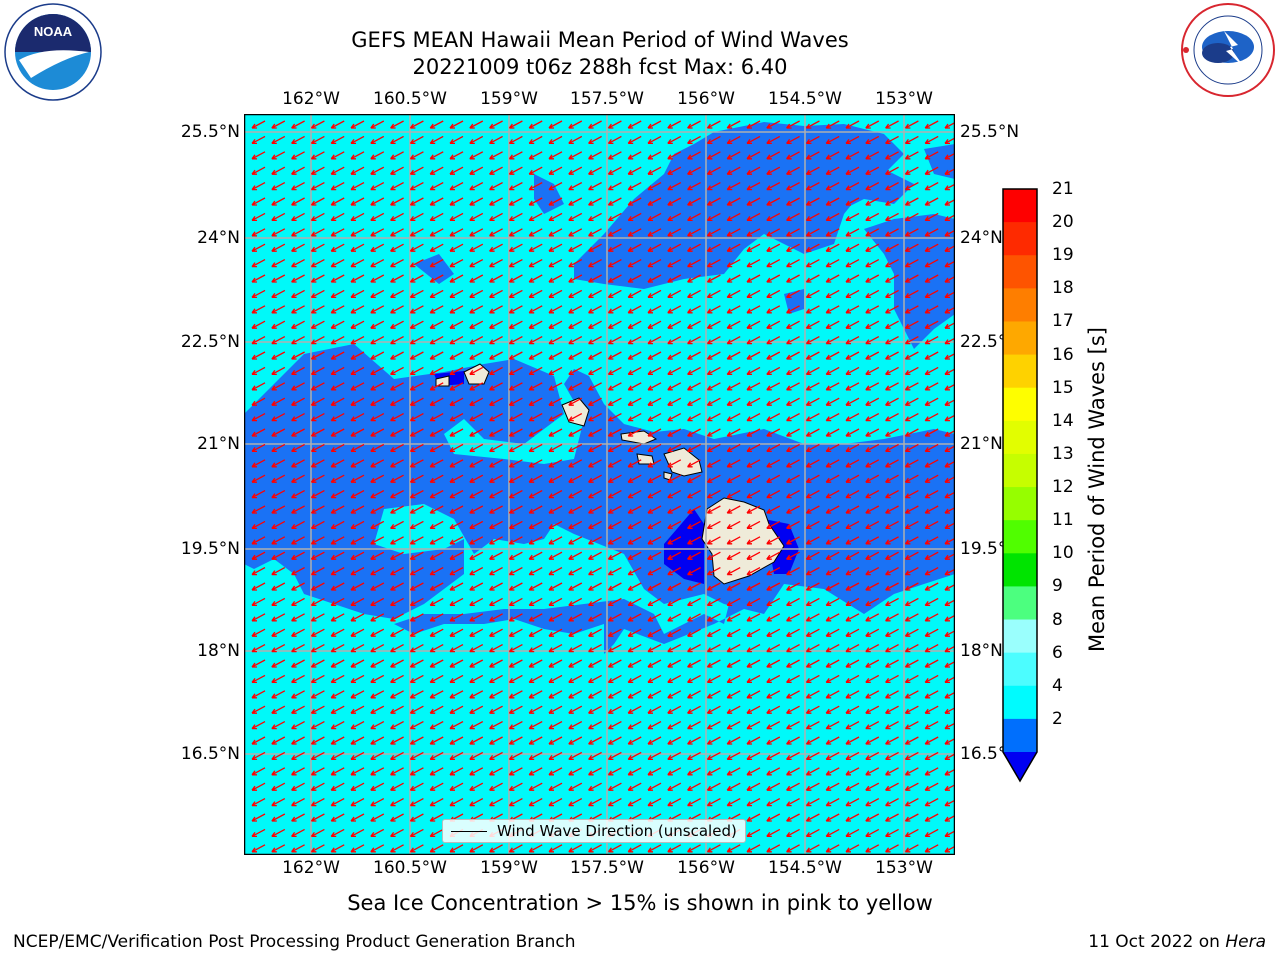 This screenshot has height=960, width=1280. What do you see at coordinates (210, 549) in the screenshot?
I see `lat-tick-left: 19.5°N` at bounding box center [210, 549].